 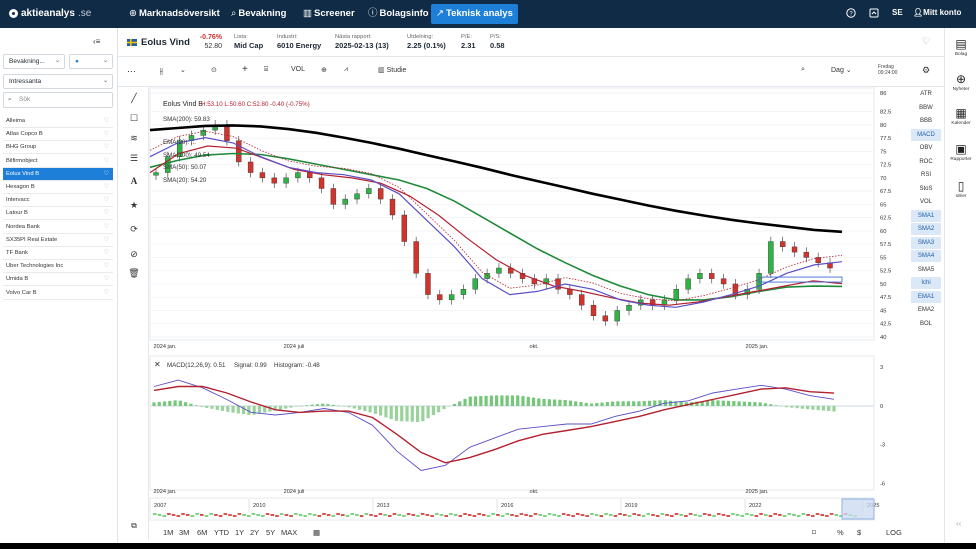 I want to click on chevron-down-icon: ⌄, so click(x=183, y=70).